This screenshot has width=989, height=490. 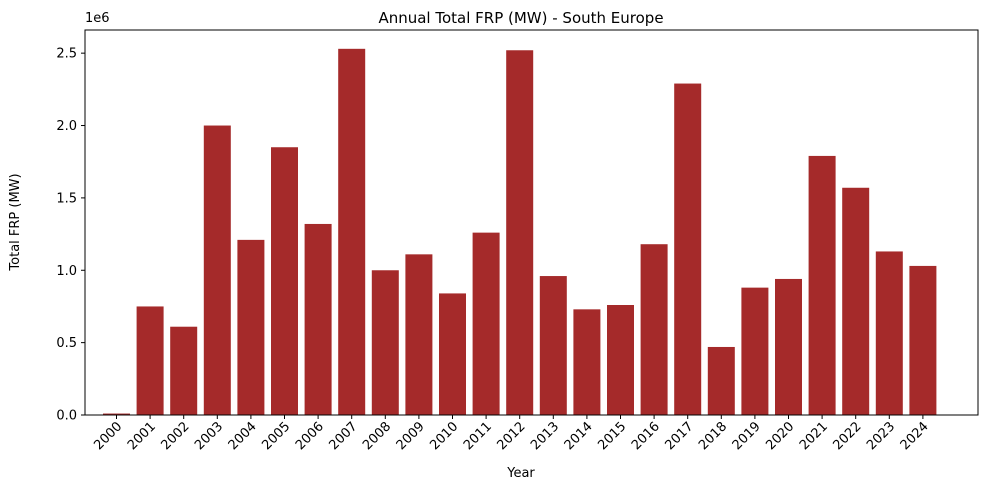 What do you see at coordinates (66, 54) in the screenshot?
I see `y-tick-label: 2.5` at bounding box center [66, 54].